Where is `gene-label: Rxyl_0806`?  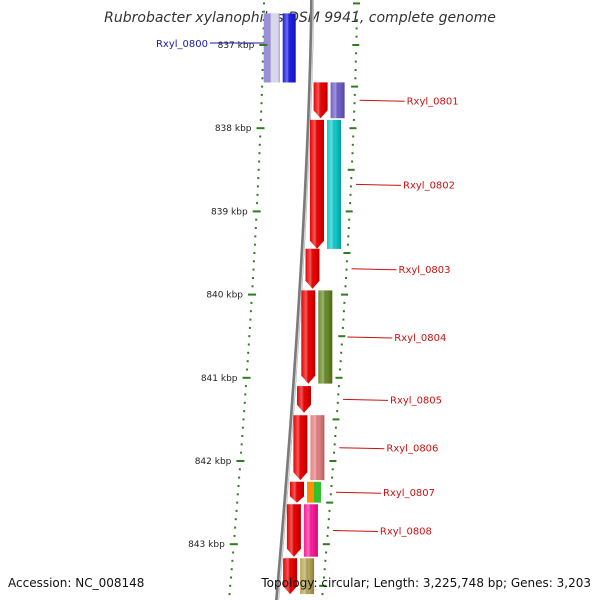
gene-label: Rxyl_0806 is located at coordinates (412, 449).